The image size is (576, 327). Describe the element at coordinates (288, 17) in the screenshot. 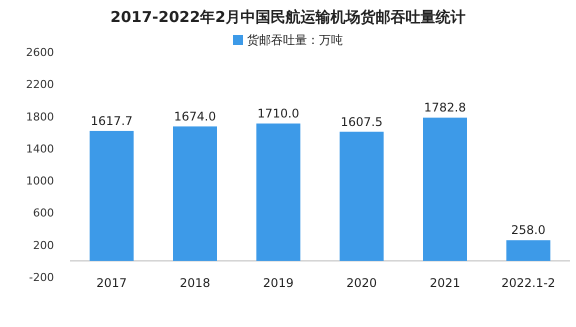

I see `chart-title: 2017-2022年2月中国民航运输机场货邮吞吐量统计` at that location.